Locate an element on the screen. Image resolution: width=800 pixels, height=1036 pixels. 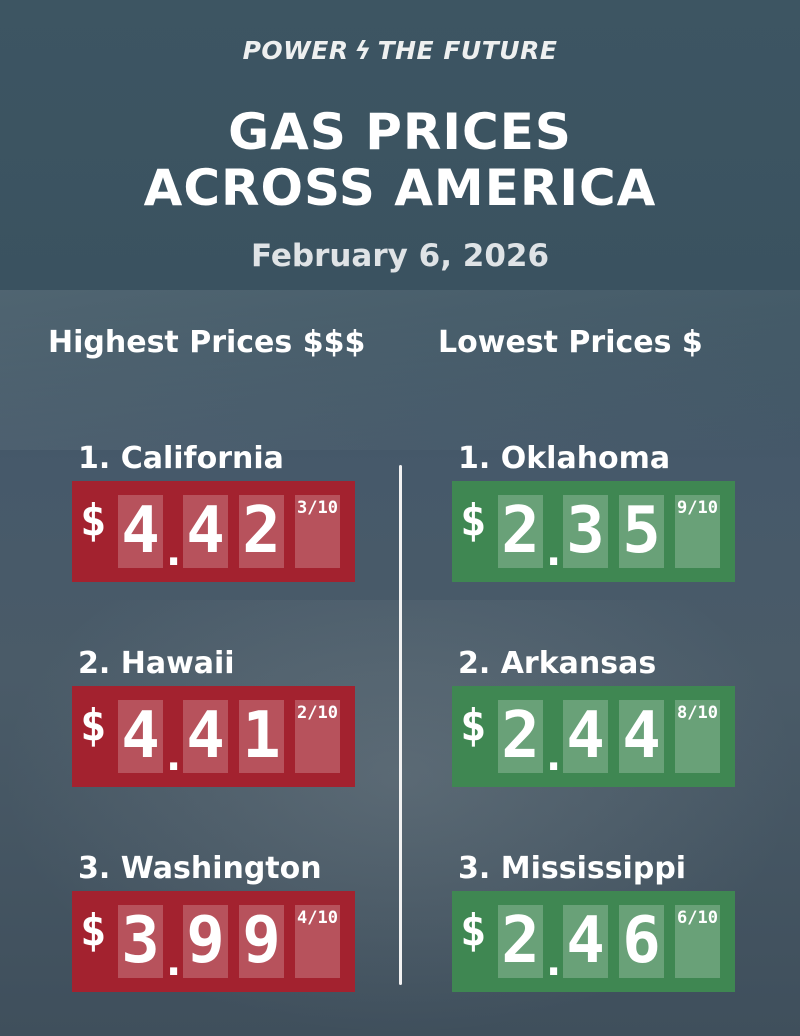
price-fraction: 6/10 is located at coordinates (697, 941).